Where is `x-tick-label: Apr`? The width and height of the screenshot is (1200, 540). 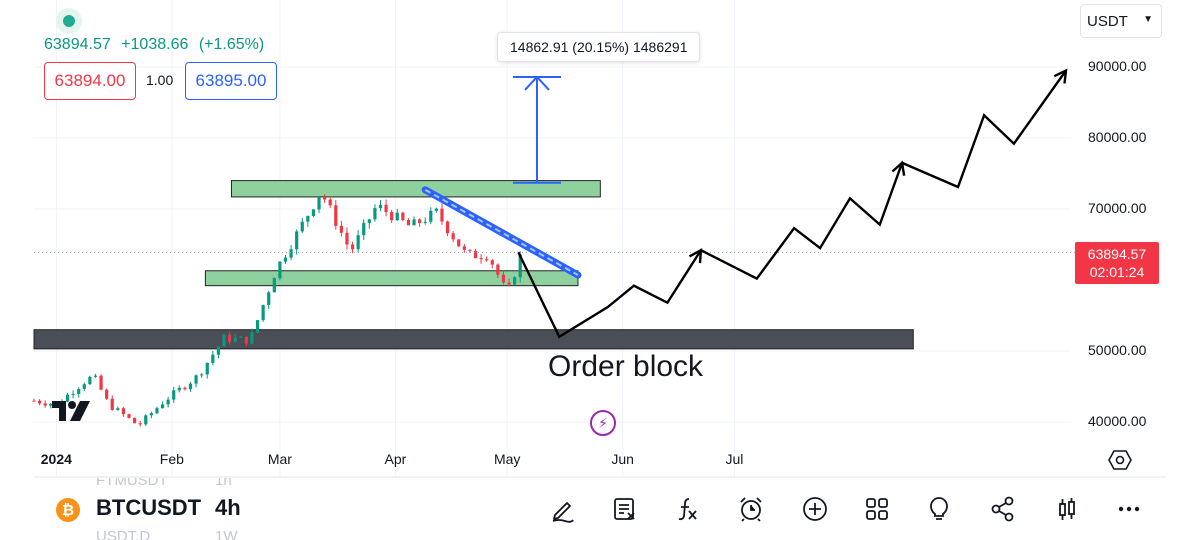 x-tick-label: Apr is located at coordinates (395, 459).